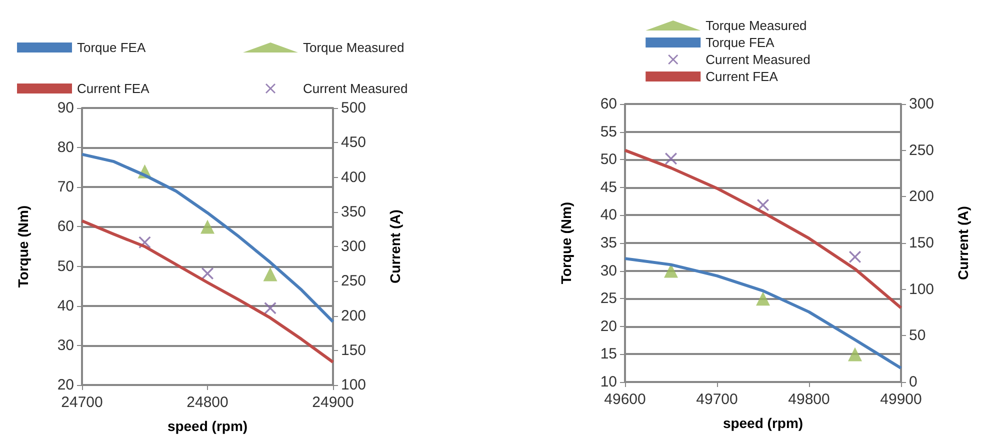  Describe the element at coordinates (913, 382) in the screenshot. I see `y2-tick-label: 0` at that location.